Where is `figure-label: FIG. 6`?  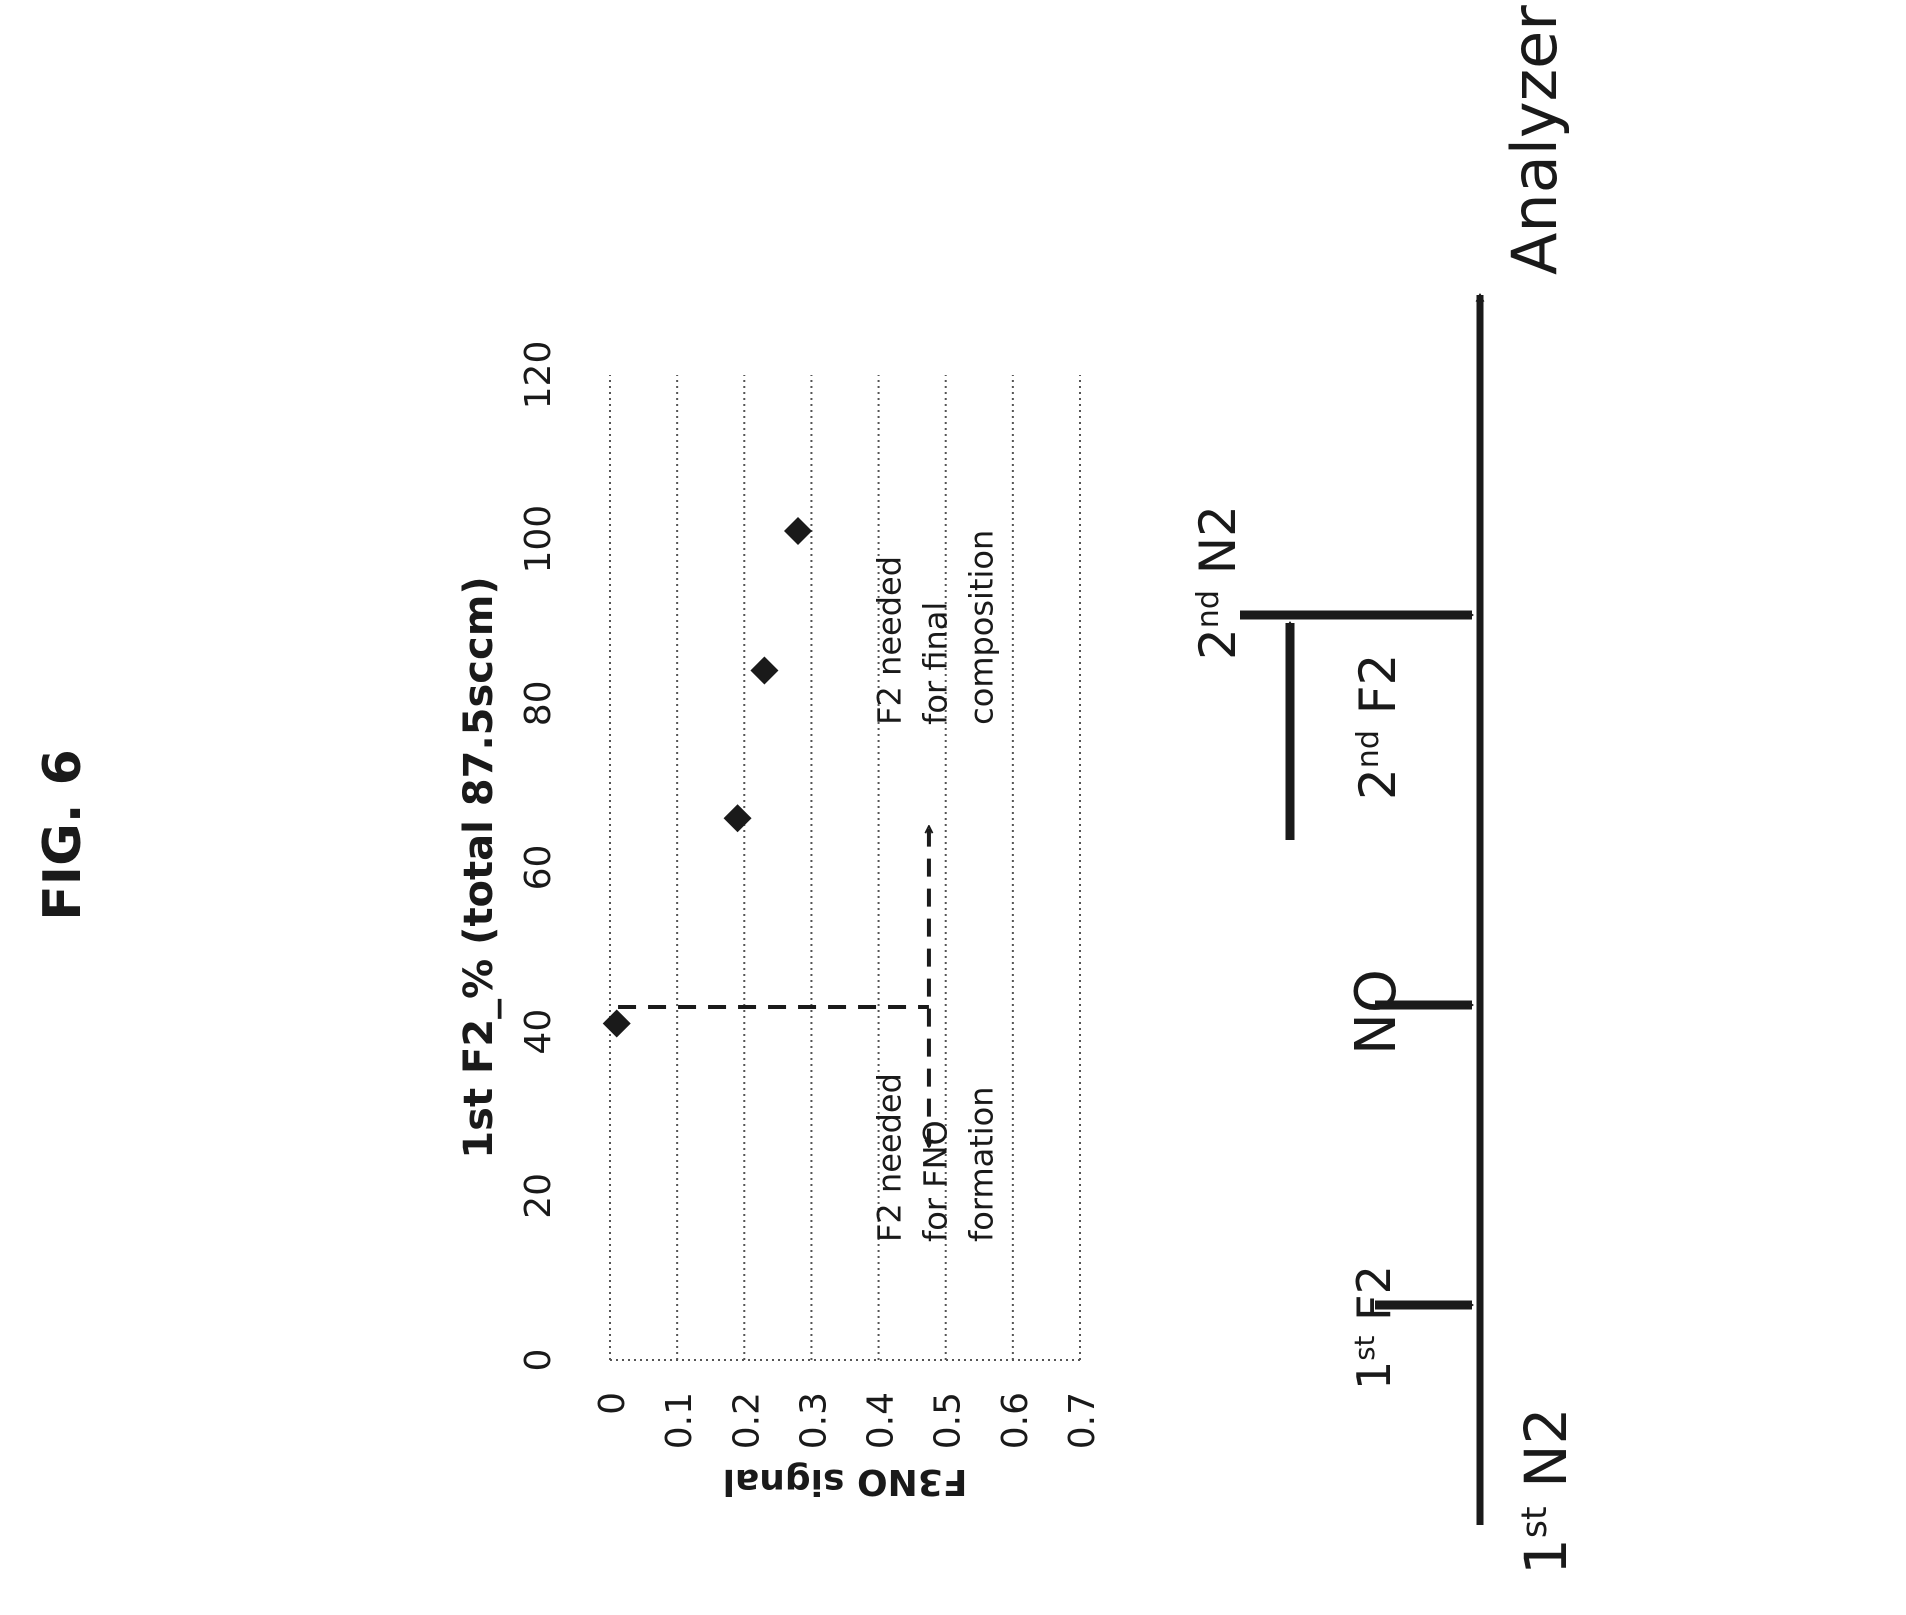
figure-label: FIG. 6 is located at coordinates (63, 835).